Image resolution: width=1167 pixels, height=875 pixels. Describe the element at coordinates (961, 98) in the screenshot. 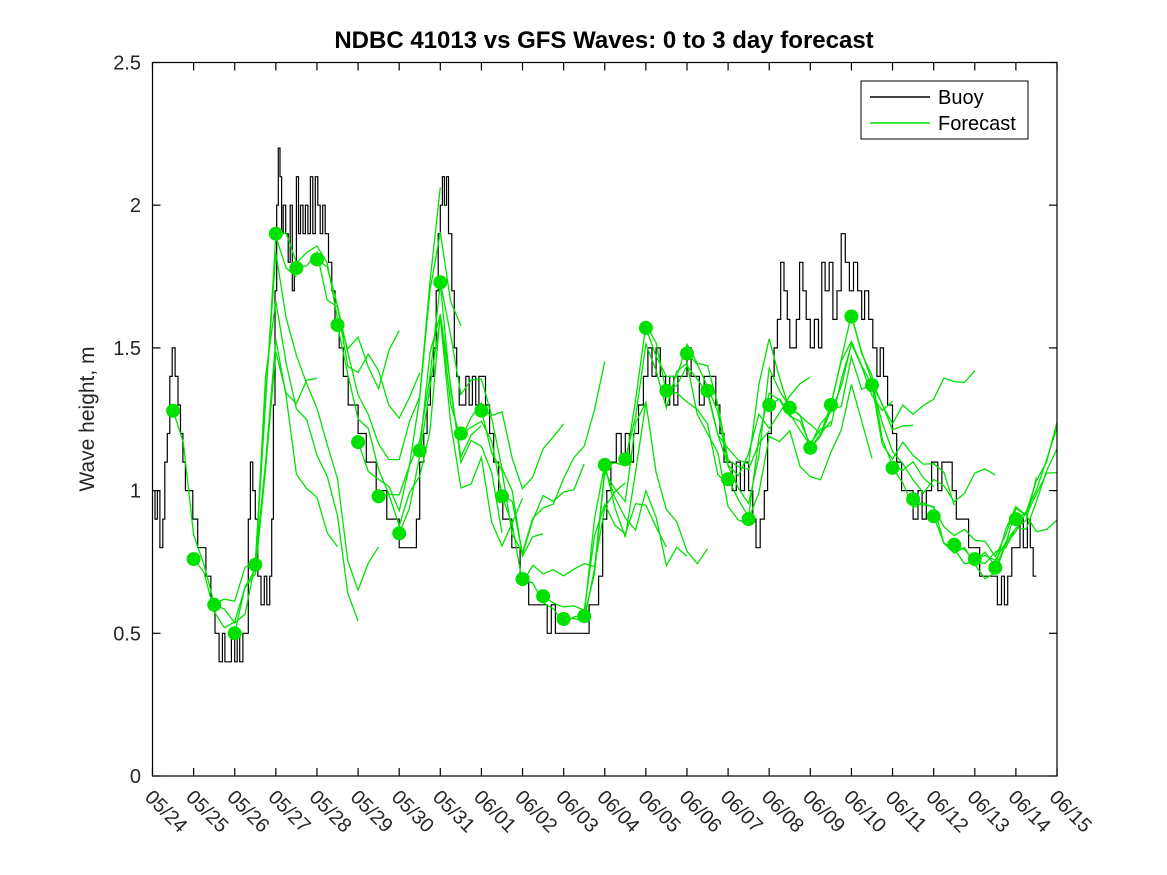

I see `legend-buoy-label: Buoy` at that location.